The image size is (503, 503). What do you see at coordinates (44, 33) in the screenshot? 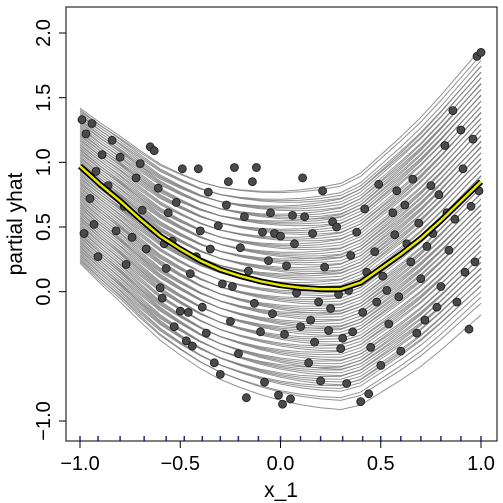
I see `y-tick-label: 2.0` at bounding box center [44, 33].